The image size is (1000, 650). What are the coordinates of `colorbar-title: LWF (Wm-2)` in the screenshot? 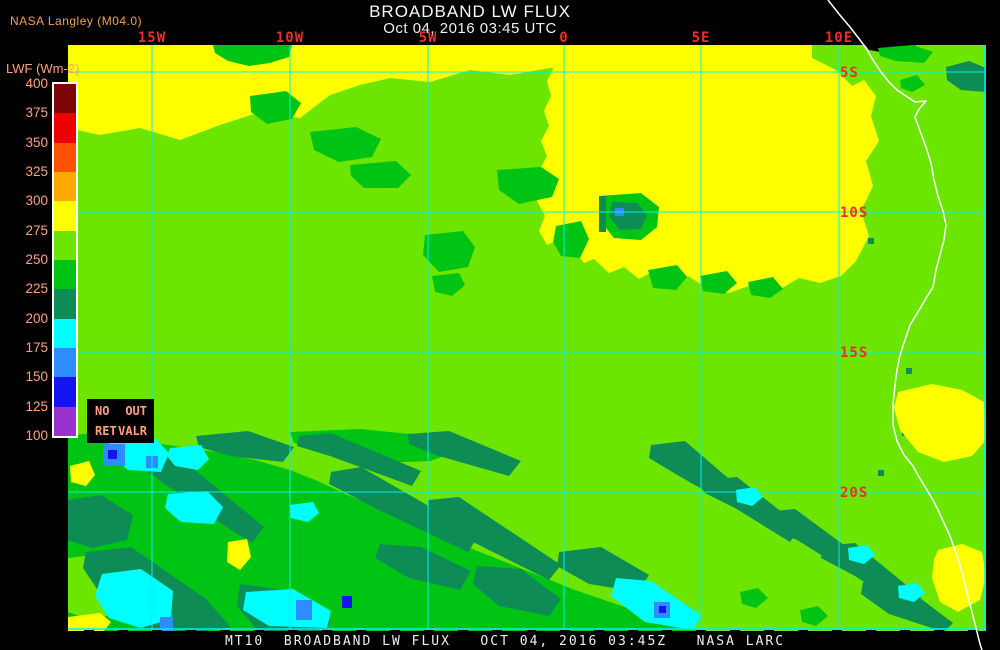 It's located at (43, 68).